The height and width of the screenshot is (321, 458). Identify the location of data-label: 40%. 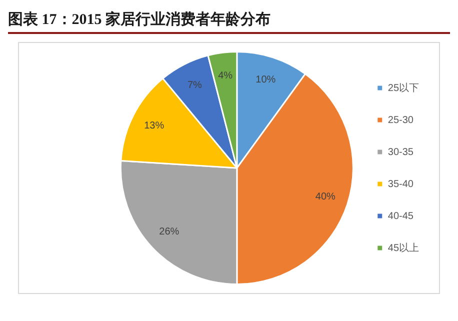
(325, 196).